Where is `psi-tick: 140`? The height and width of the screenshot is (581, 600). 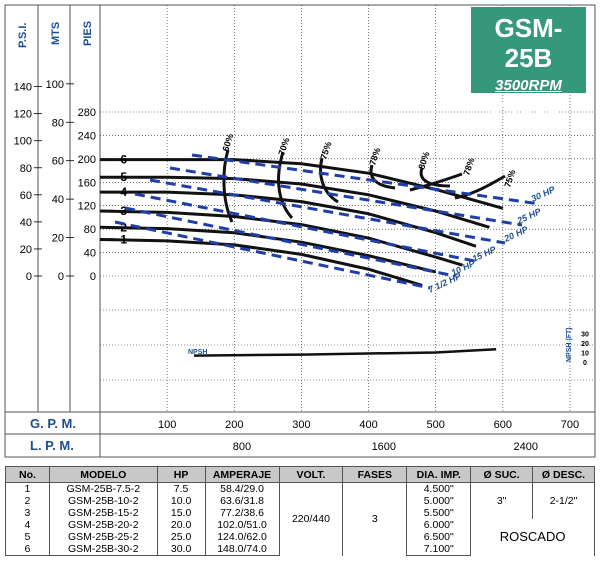
psi-tick: 140 is located at coordinates (23, 88).